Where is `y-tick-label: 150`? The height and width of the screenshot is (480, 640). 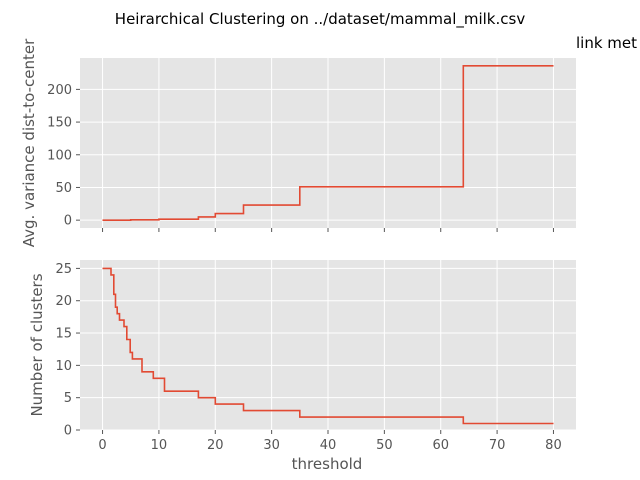
y-tick-label: 150 is located at coordinates (59, 123).